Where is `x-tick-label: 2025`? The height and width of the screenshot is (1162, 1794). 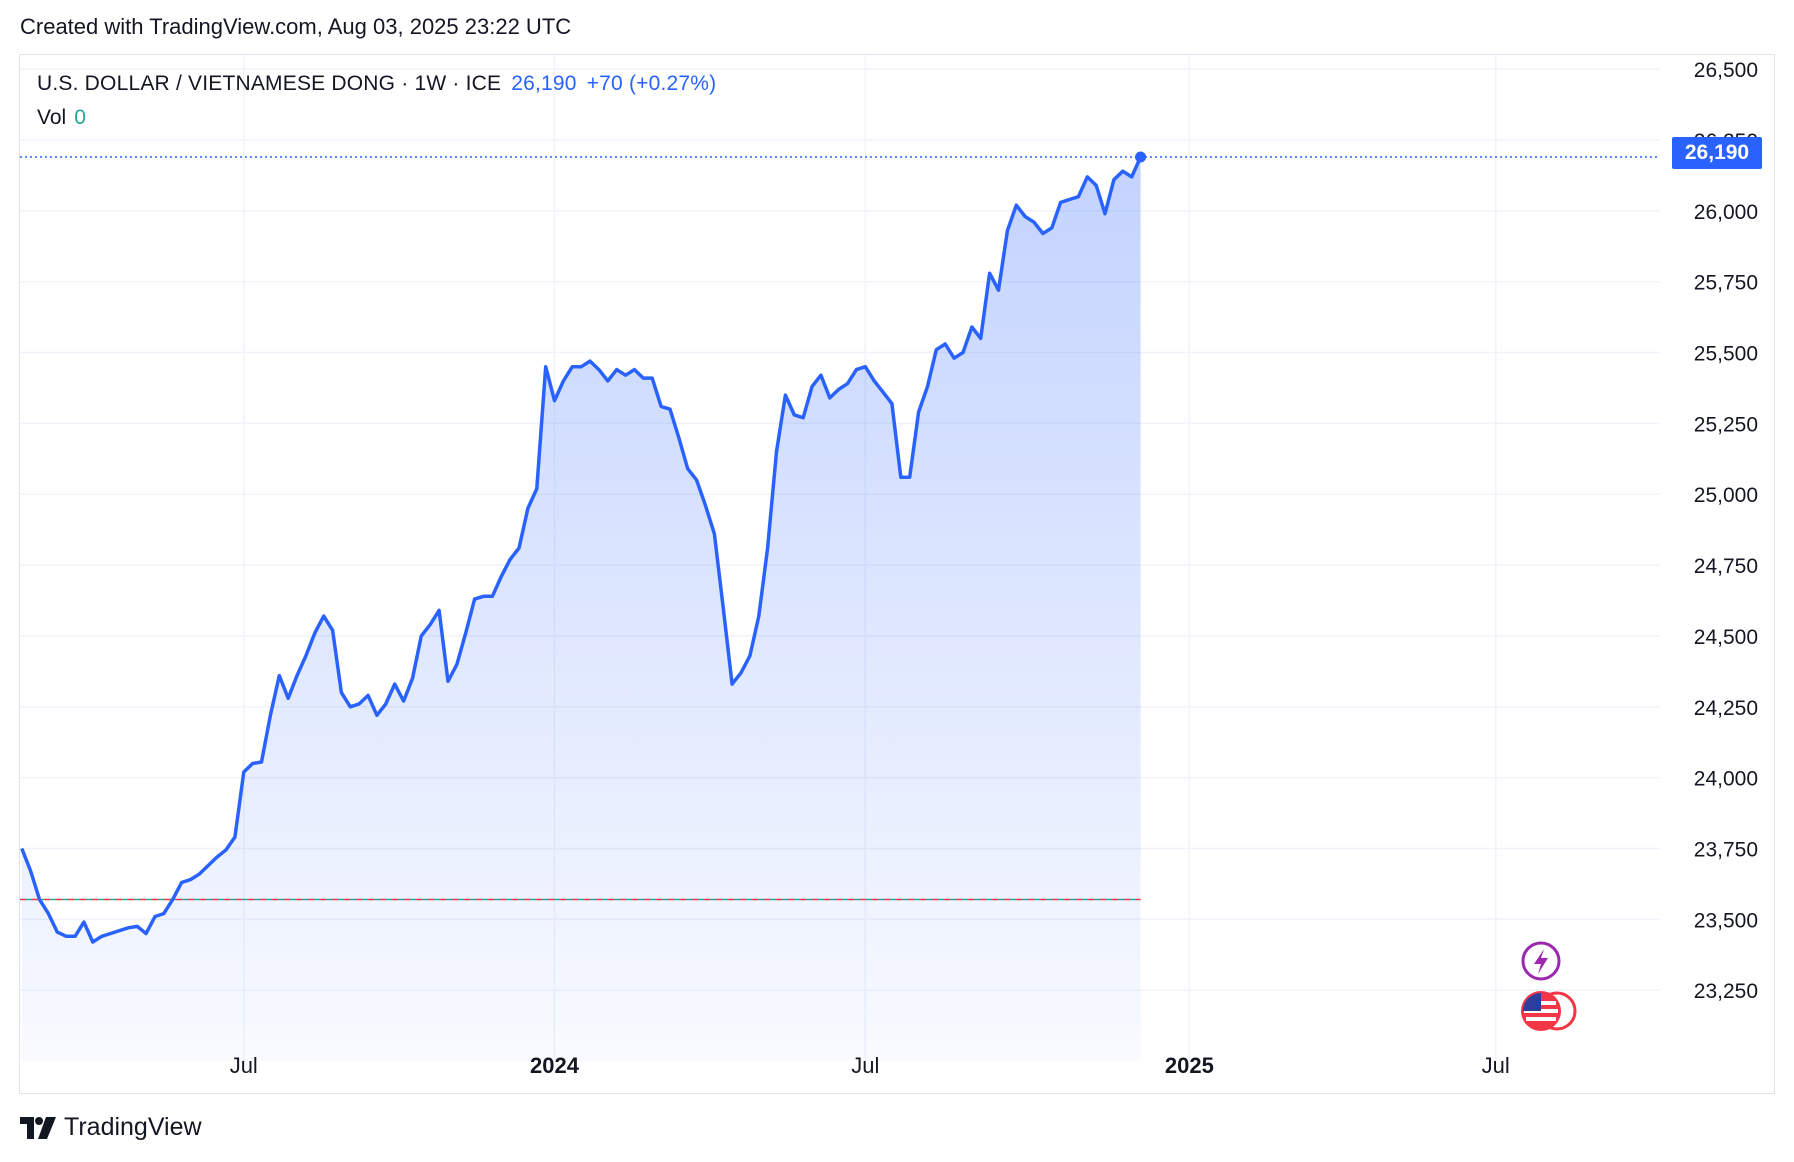 x-tick-label: 2025 is located at coordinates (1189, 1065).